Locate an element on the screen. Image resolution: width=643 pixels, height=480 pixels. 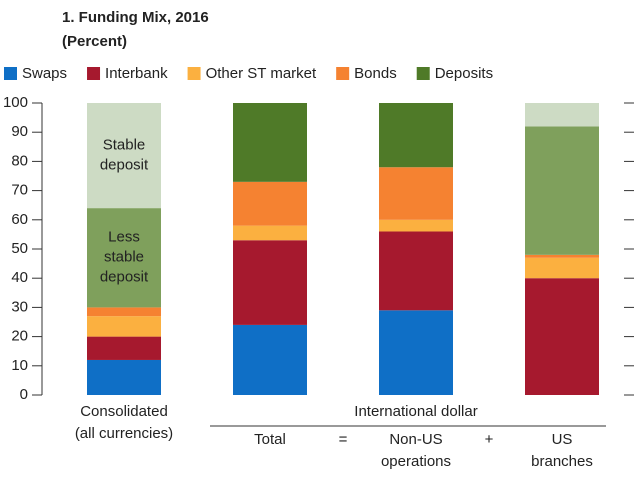
annotation: Less is located at coordinates (124, 237).